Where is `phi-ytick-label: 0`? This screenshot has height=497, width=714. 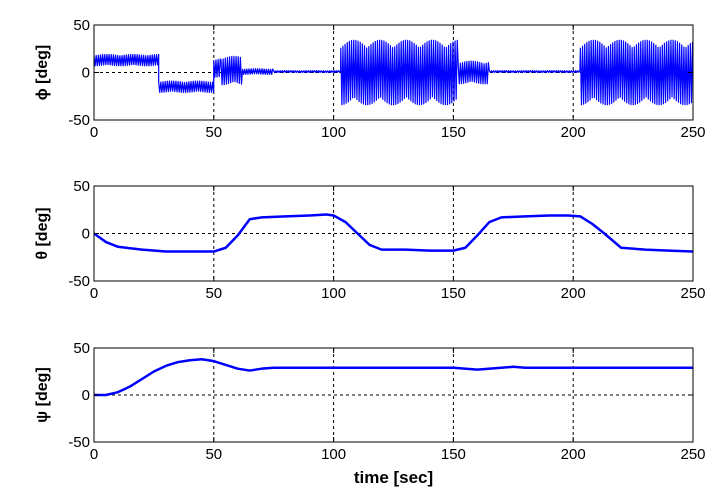 phi-ytick-label: 0 is located at coordinates (86, 73).